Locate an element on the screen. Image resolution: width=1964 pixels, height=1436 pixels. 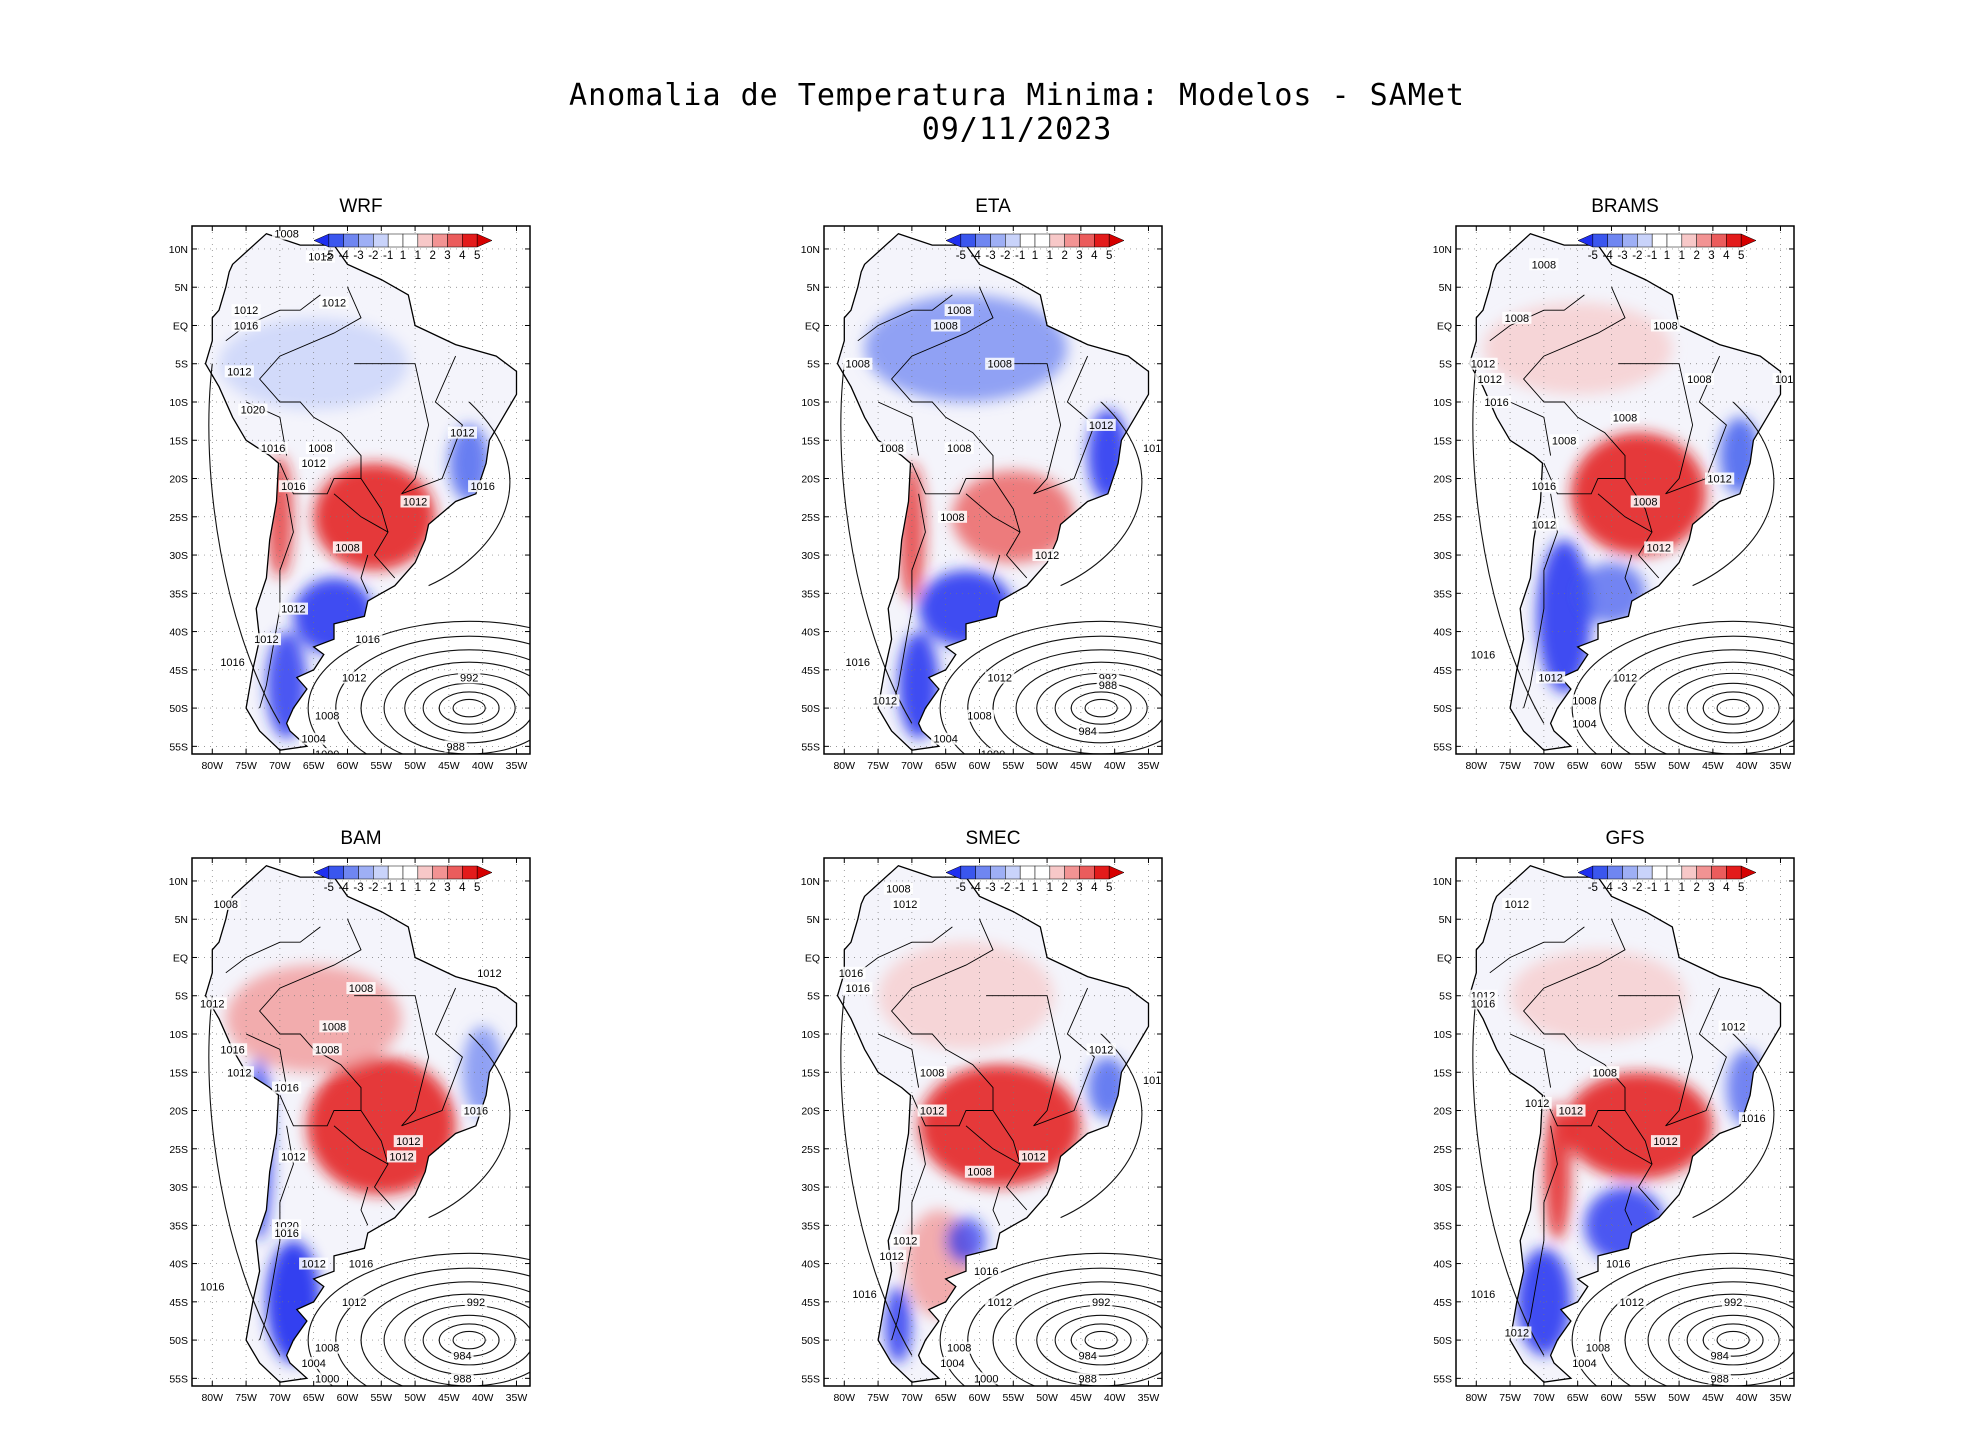
lon-label: 50W is located at coordinates (415, 1398).